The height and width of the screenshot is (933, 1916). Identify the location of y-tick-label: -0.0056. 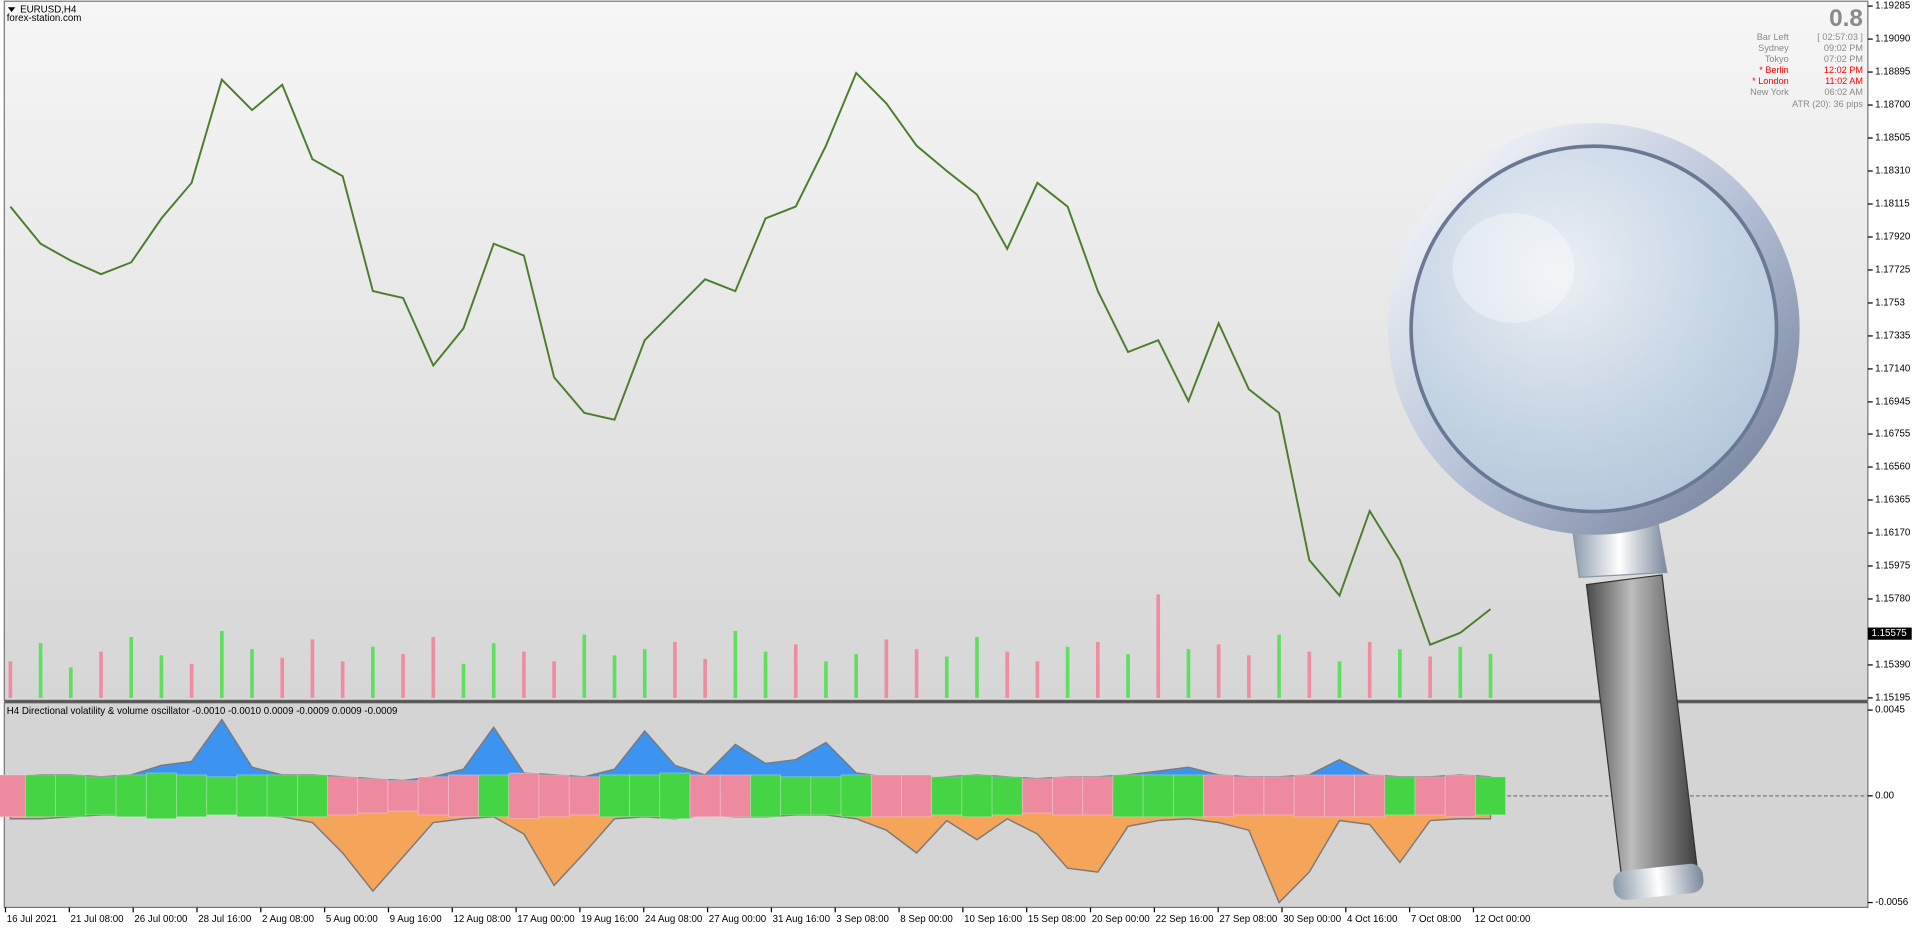
(1891, 902).